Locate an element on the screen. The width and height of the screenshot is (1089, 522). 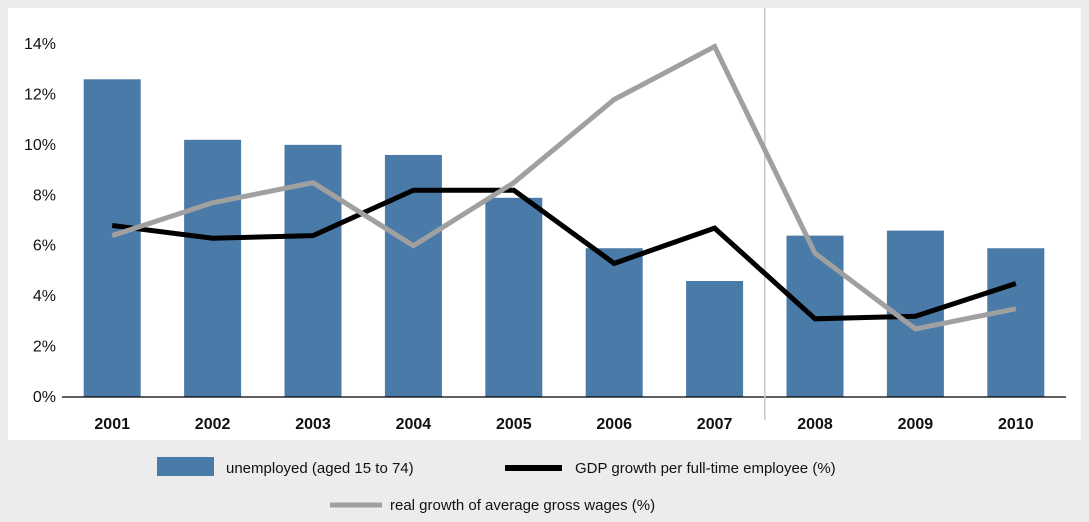
y-tick-label: 14% is located at coordinates (40, 44).